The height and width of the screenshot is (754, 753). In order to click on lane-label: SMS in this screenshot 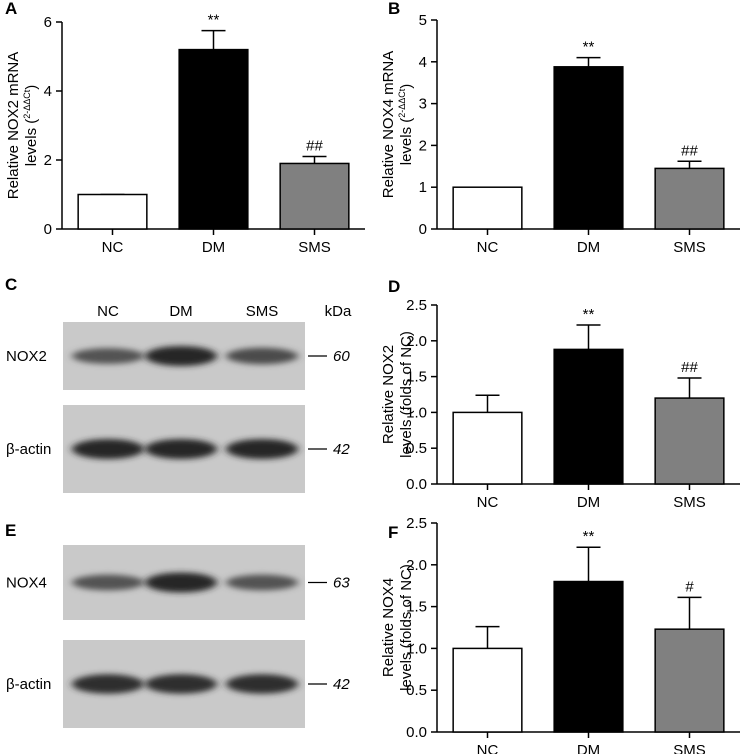, I will do `click(262, 311)`.